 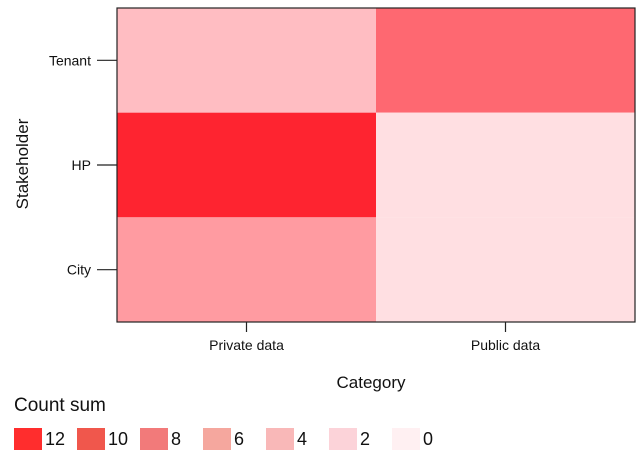 I want to click on legend-label: 10, so click(x=118, y=439).